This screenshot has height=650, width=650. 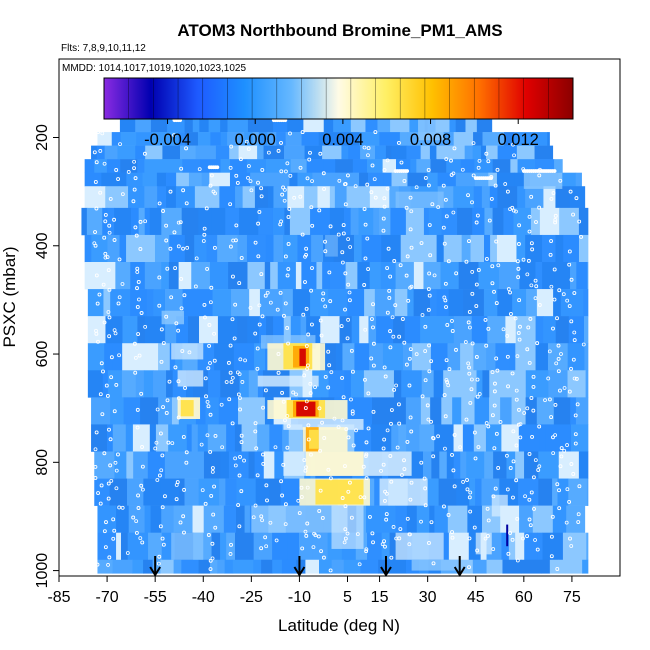 I want to click on colorbar-tick-label: 0.008, so click(x=430, y=140).